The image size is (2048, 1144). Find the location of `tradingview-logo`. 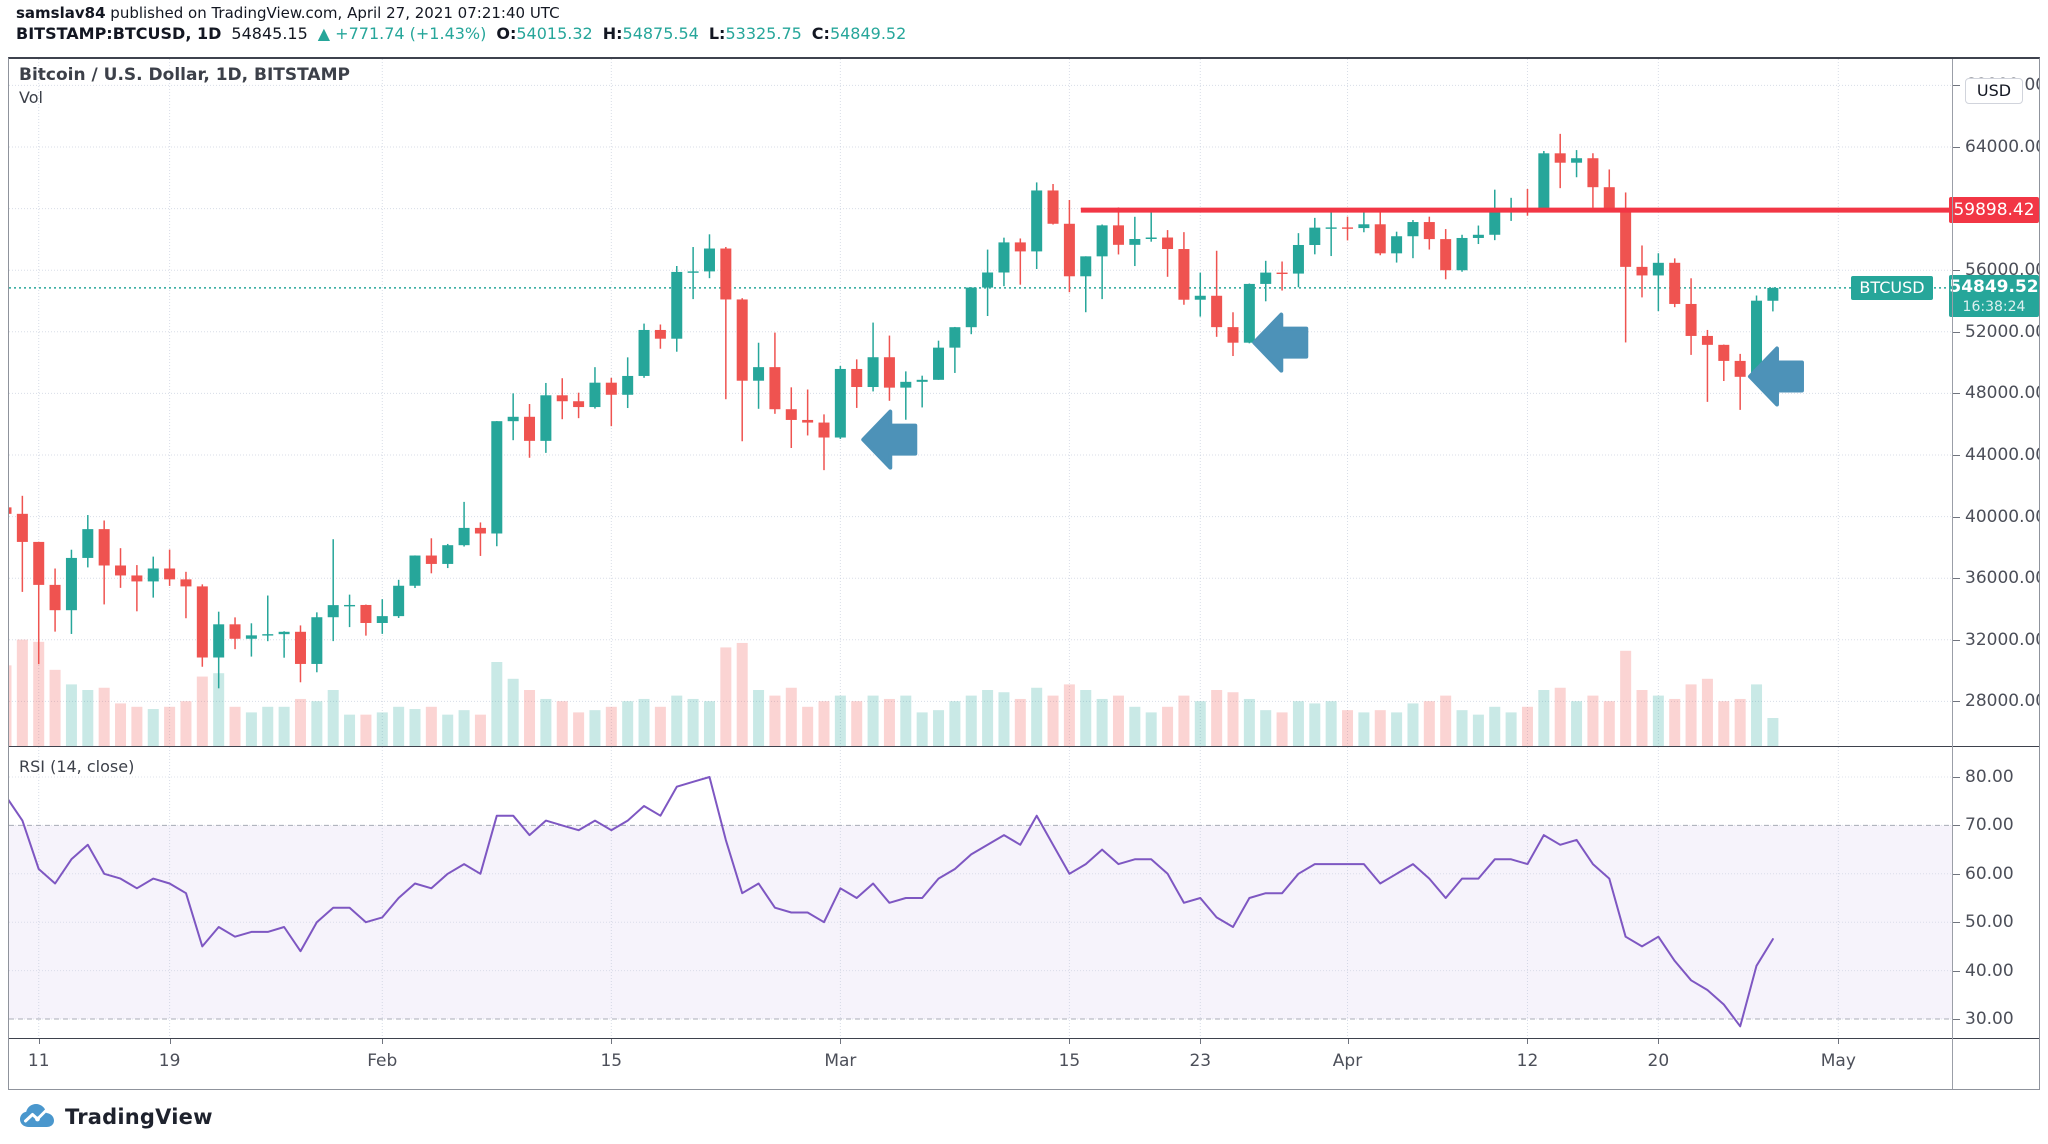

tradingview-logo is located at coordinates (37, 1117).